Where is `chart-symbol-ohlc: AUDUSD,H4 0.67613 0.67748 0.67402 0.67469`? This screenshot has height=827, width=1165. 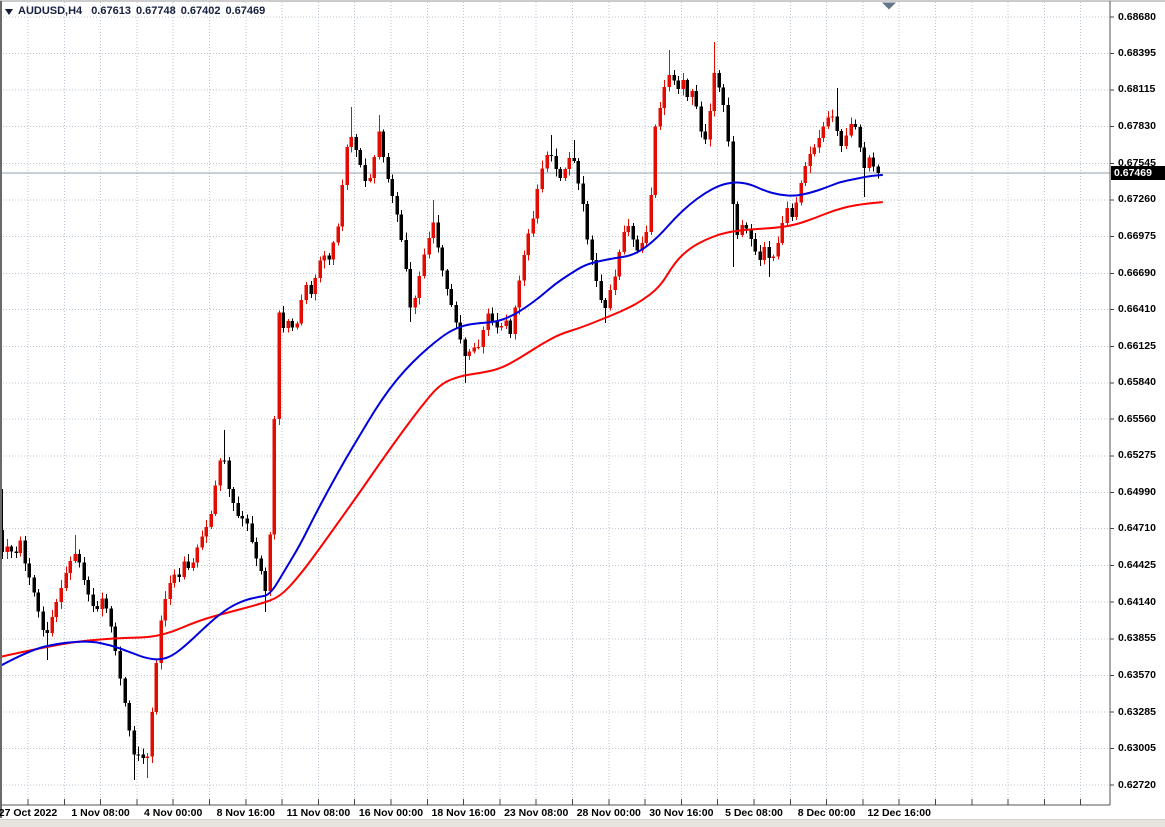 chart-symbol-ohlc: AUDUSD,H4 0.67613 0.67748 0.67402 0.67469 is located at coordinates (144, 11).